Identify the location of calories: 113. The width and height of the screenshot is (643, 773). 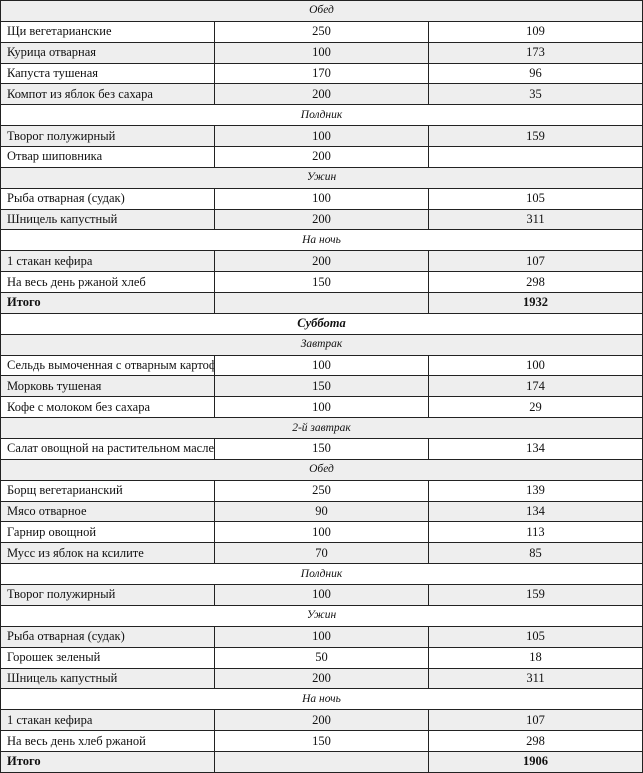
(535, 532).